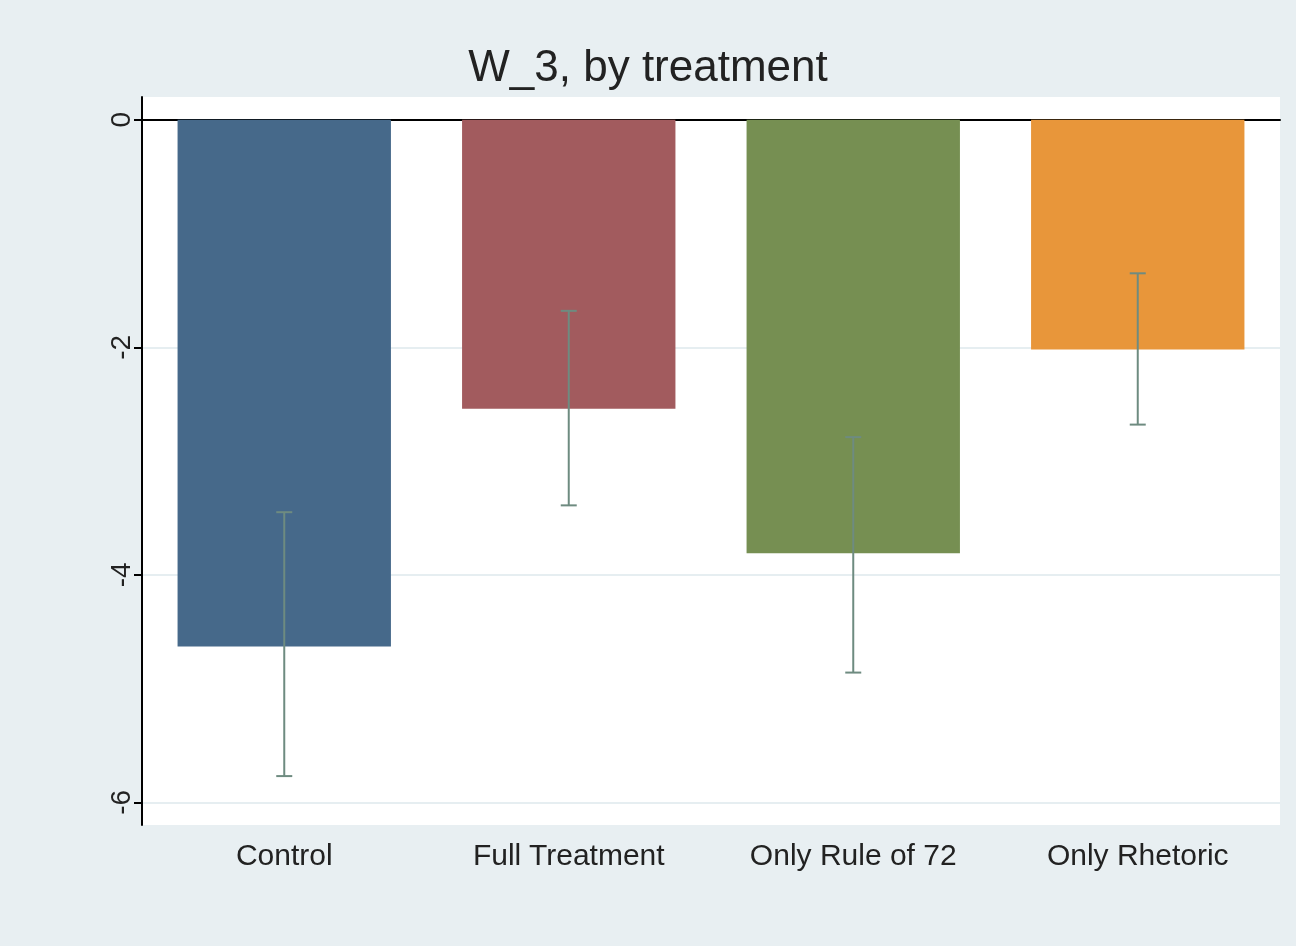  Describe the element at coordinates (120, 119) in the screenshot. I see `y-tick-label: 0` at that location.